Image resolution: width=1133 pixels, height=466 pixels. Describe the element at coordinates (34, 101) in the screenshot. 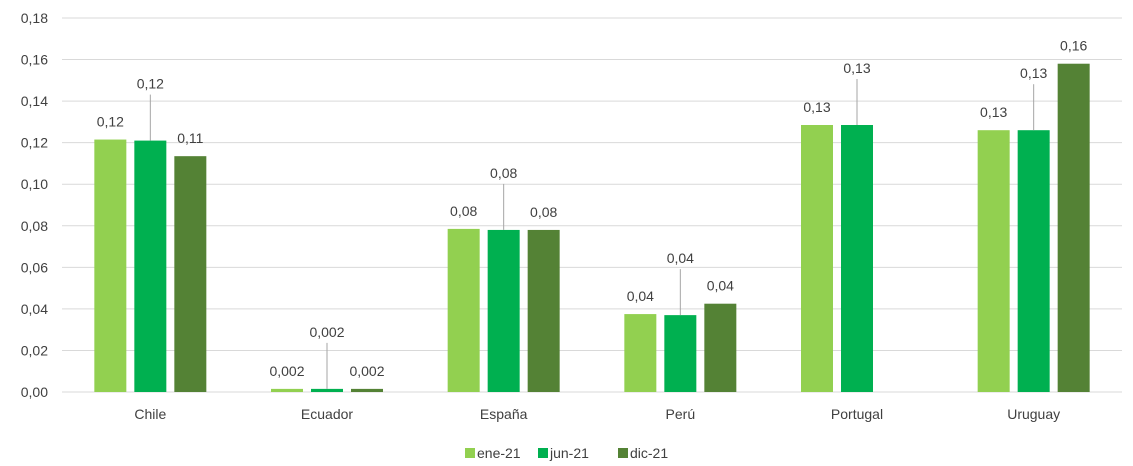

I see `y-tick-label: 0,14` at that location.